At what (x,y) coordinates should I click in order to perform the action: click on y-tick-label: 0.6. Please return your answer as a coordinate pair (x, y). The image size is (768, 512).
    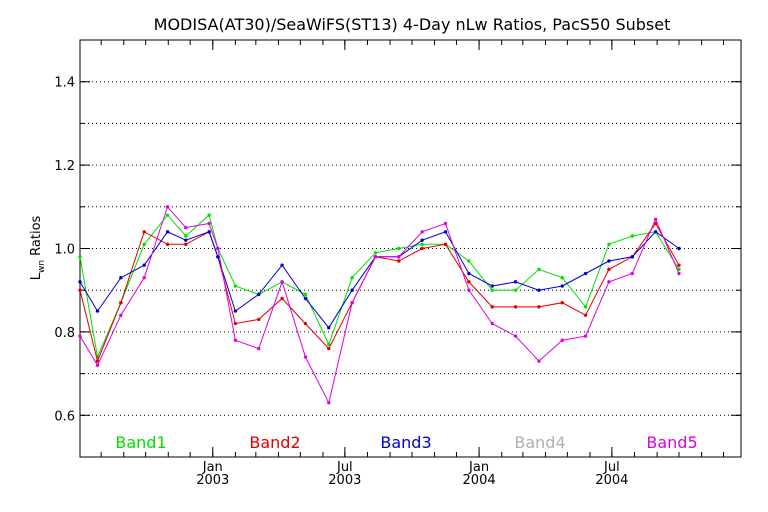
    Looking at the image, I should click on (64, 416).